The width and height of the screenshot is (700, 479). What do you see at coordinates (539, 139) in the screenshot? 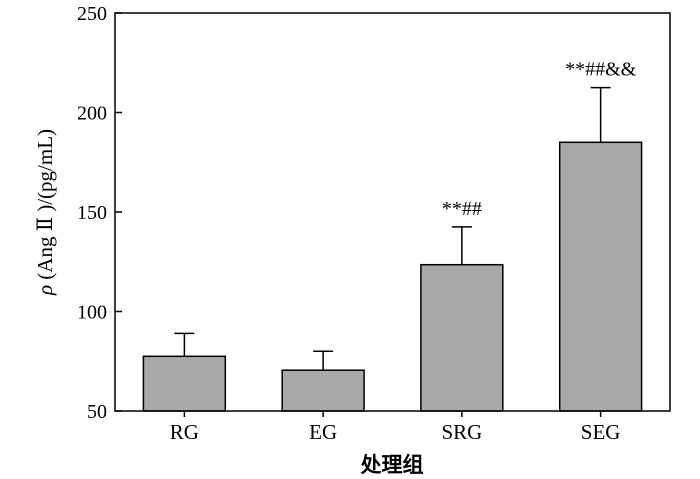
I see `annotations-group: **## **##&&` at bounding box center [539, 139].